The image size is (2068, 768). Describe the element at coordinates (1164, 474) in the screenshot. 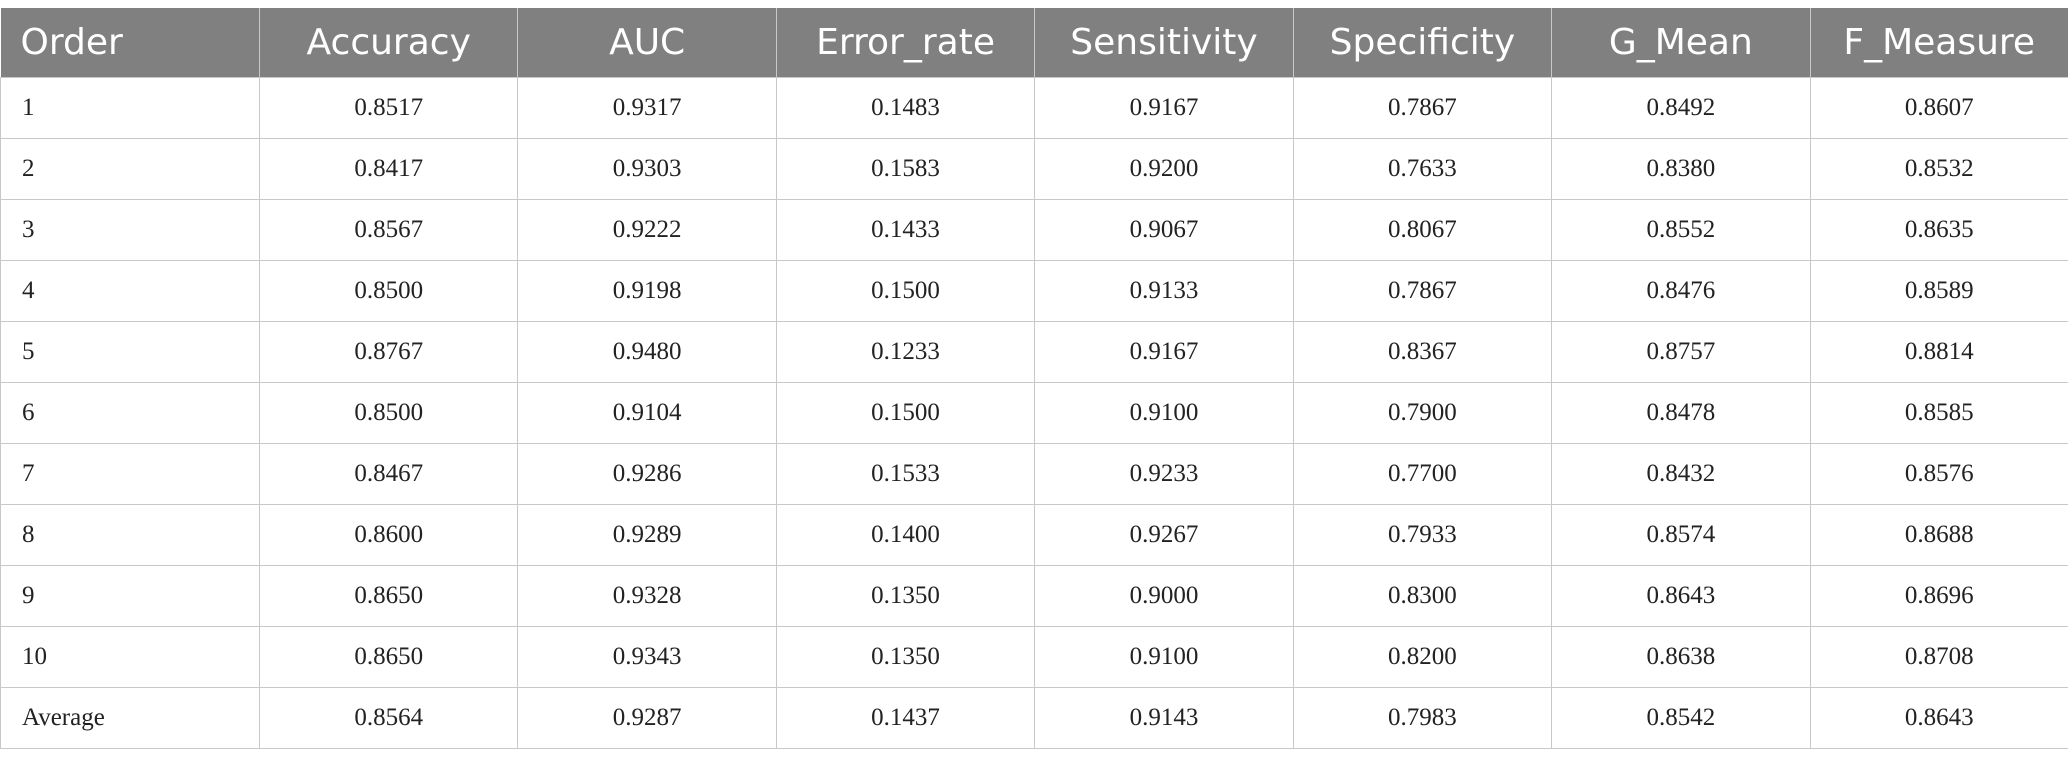

I see `value-cell: 0.9233` at that location.